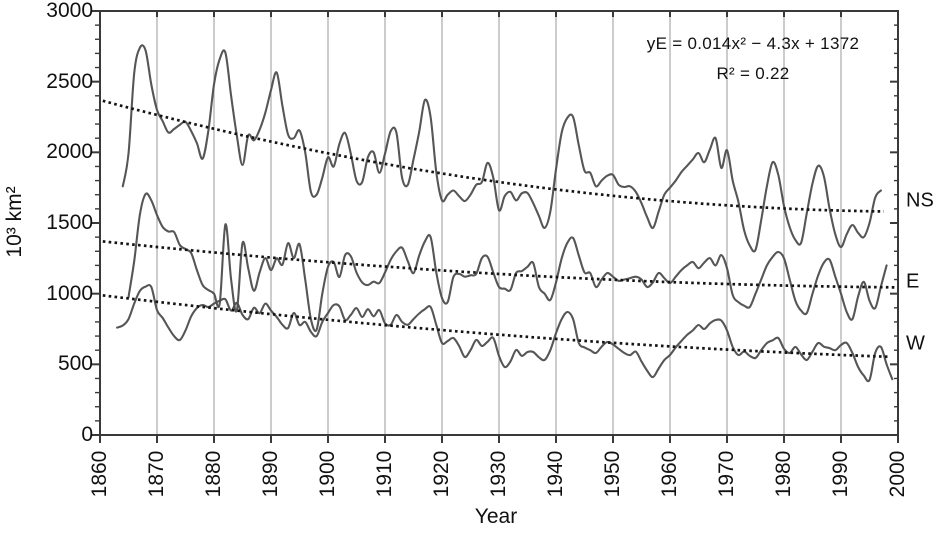 The width and height of the screenshot is (945, 533). I want to click on x-tick-label-1890: 1890, so click(270, 474).